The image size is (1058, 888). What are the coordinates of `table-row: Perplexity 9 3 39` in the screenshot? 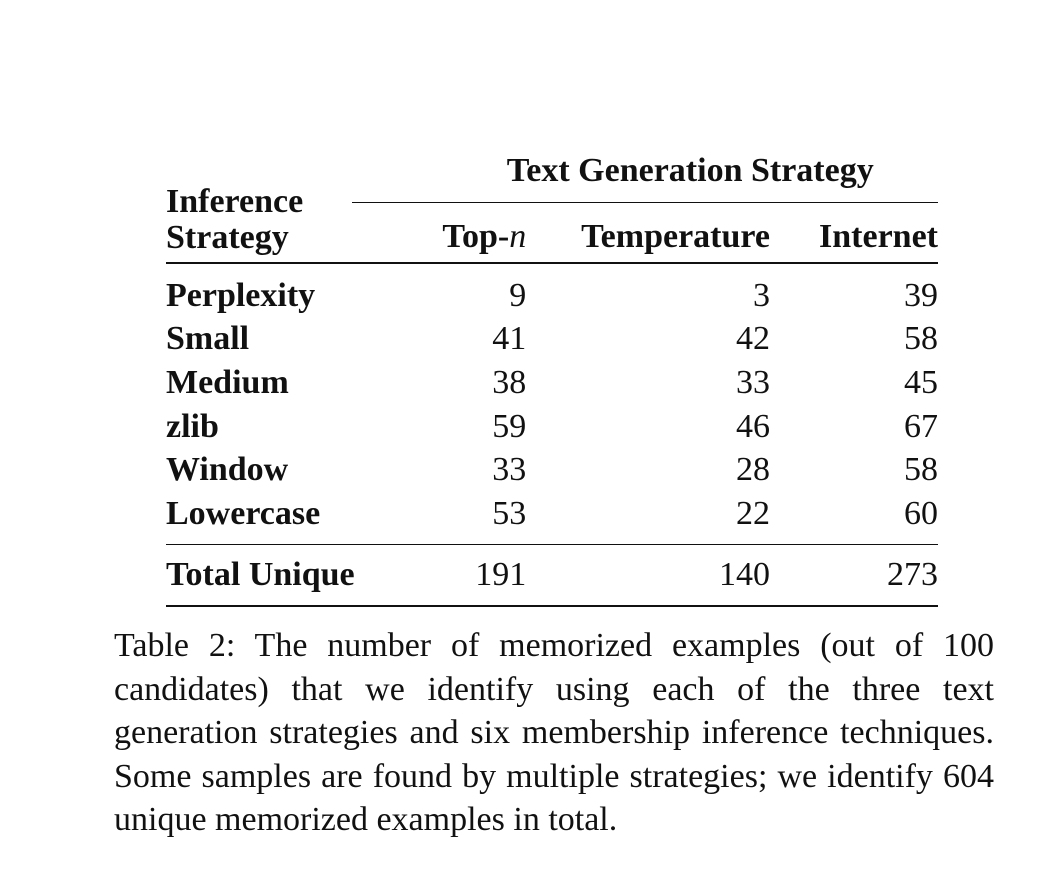 It's located at (552, 290).